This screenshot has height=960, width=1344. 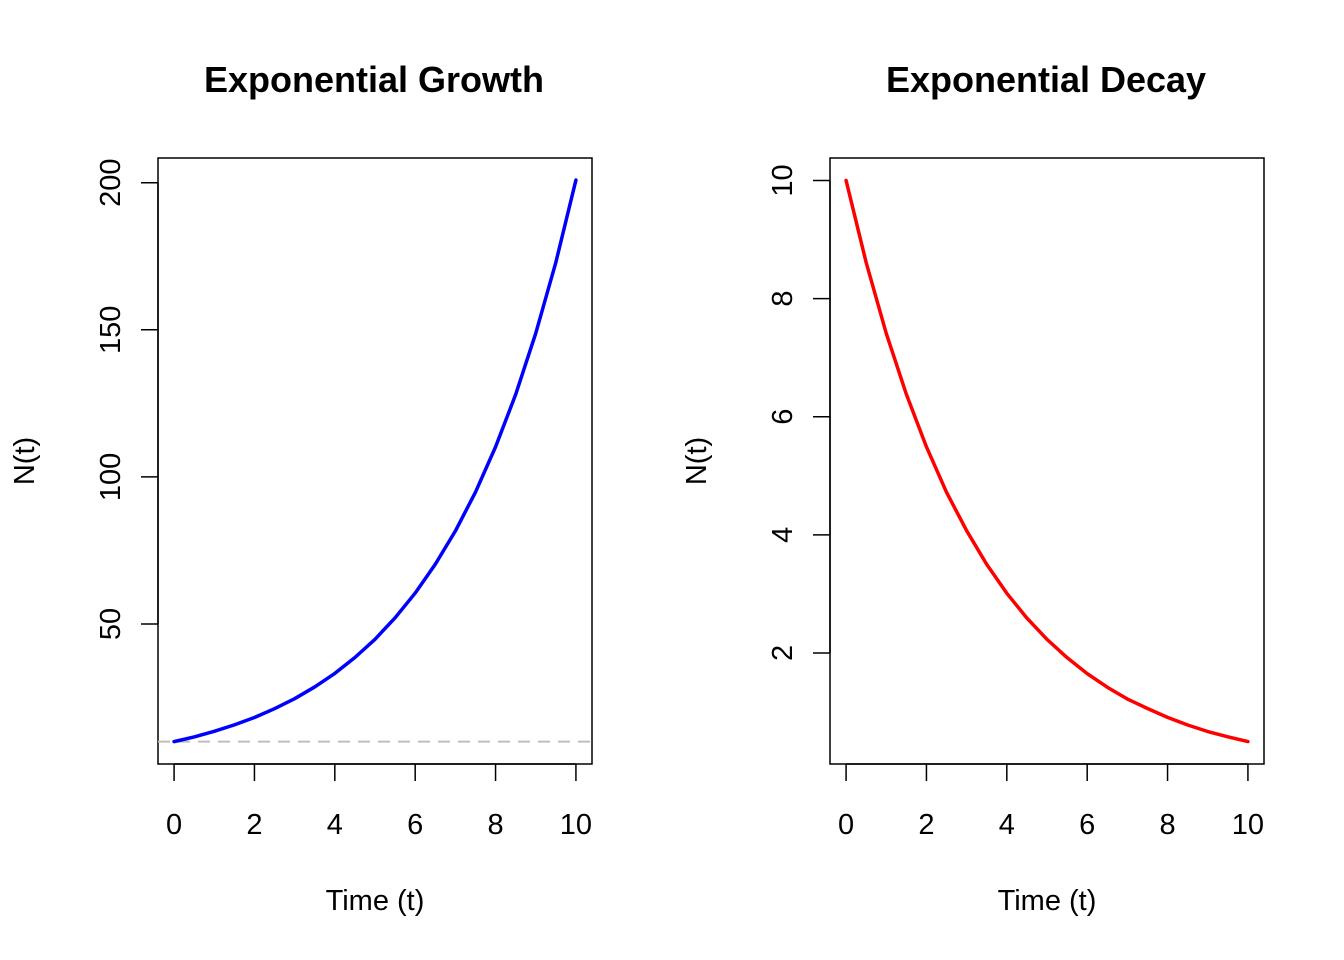 What do you see at coordinates (127, 399) in the screenshot?
I see `y-axis: 50 100 150 200` at bounding box center [127, 399].